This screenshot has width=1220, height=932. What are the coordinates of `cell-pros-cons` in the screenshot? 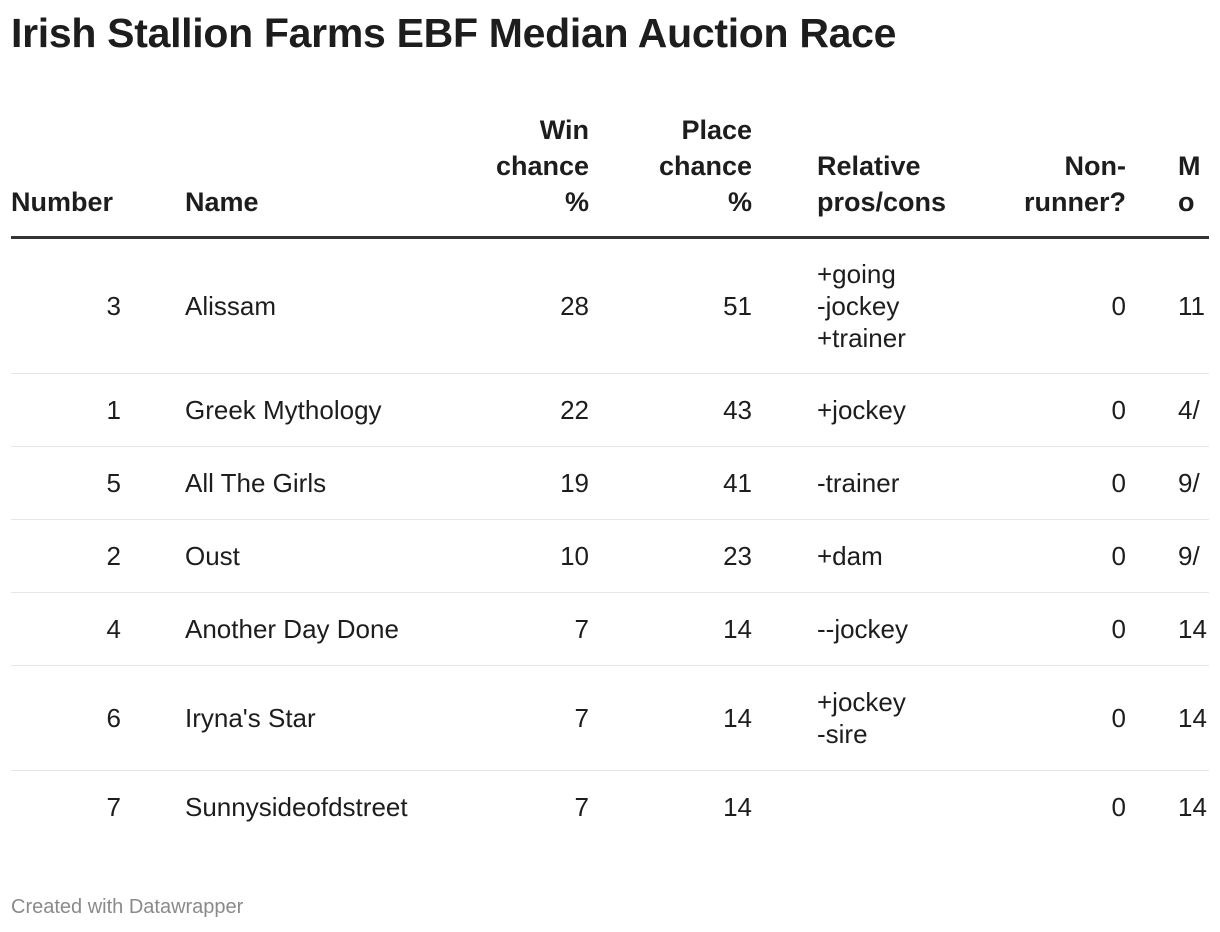 It's located at (881, 807).